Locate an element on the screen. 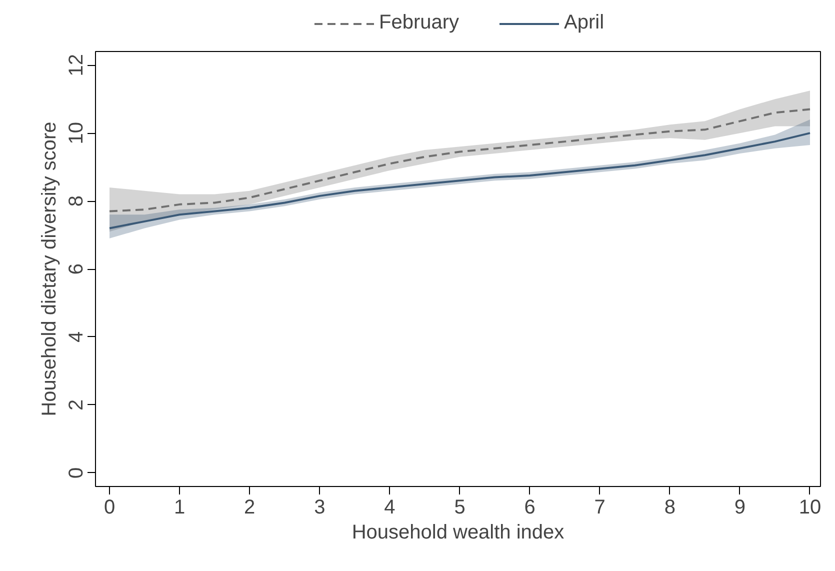 This screenshot has height=571, width=835. x-tick-label: 1 is located at coordinates (180, 507).